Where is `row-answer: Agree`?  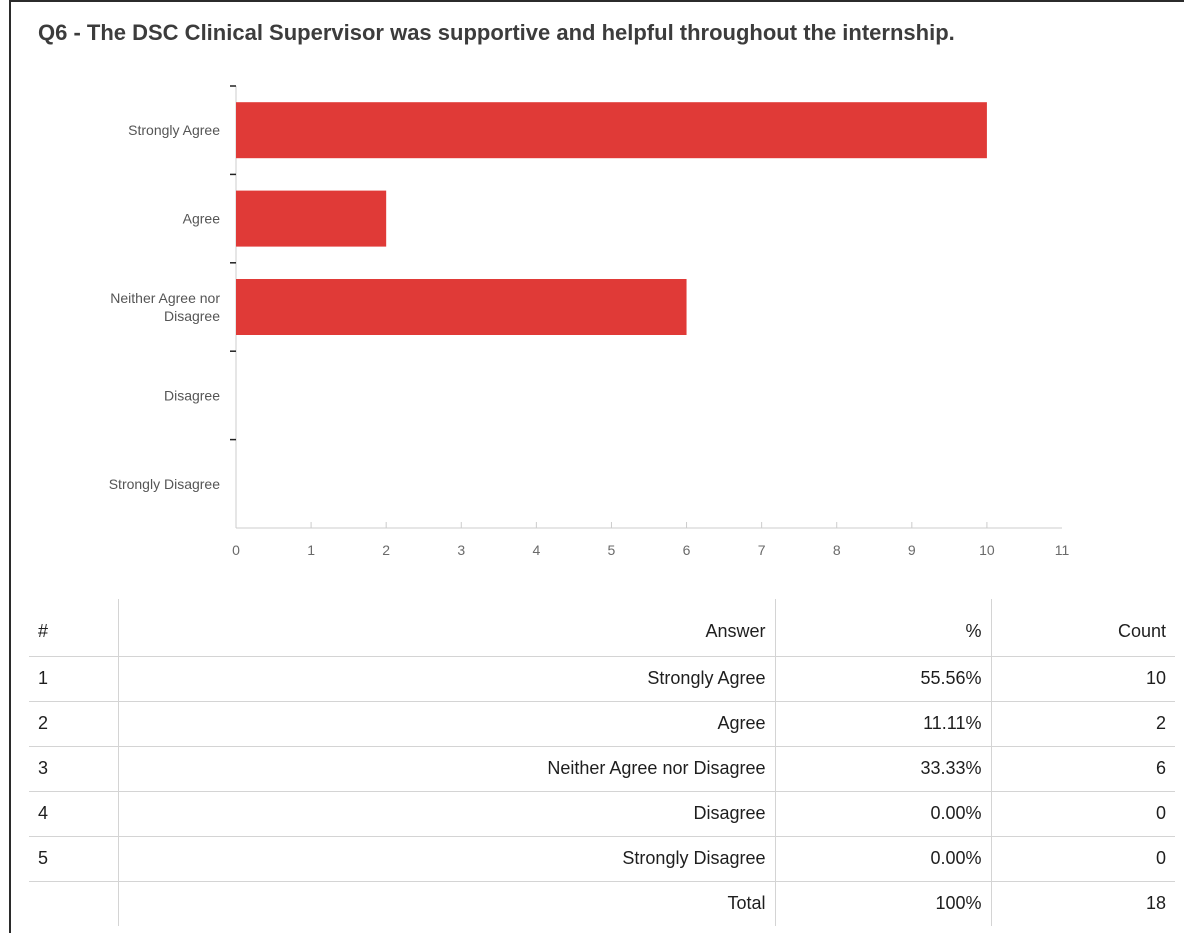 row-answer: Agree is located at coordinates (446, 723).